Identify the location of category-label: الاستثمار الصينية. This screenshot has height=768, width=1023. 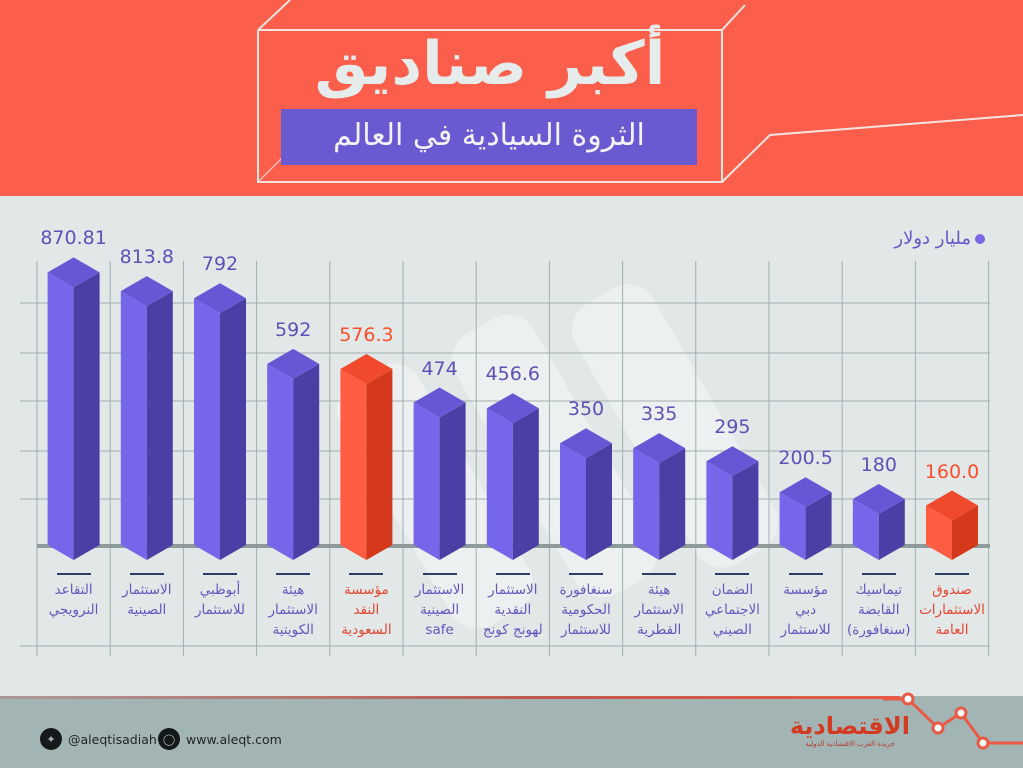
(147, 600).